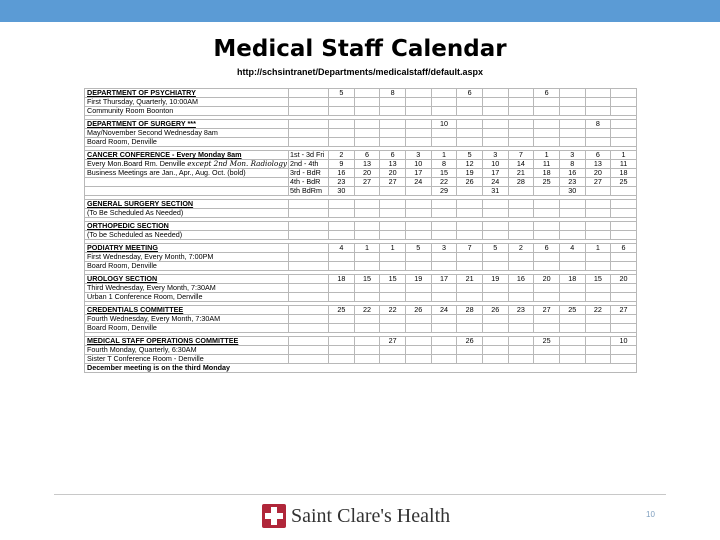 Image resolution: width=720 pixels, height=540 pixels. I want to click on meeting-label-cell: DEPARTMENT OF SURGERY ***, so click(186, 124).